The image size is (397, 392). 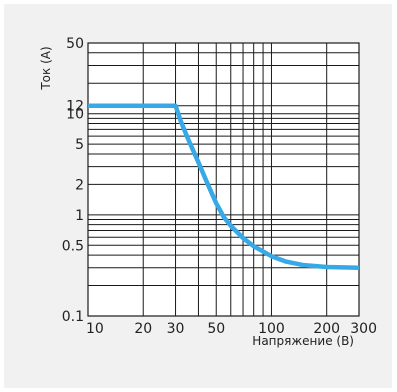 What do you see at coordinates (46, 68) in the screenshot?
I see `y-axis-title: Ток (А)` at bounding box center [46, 68].